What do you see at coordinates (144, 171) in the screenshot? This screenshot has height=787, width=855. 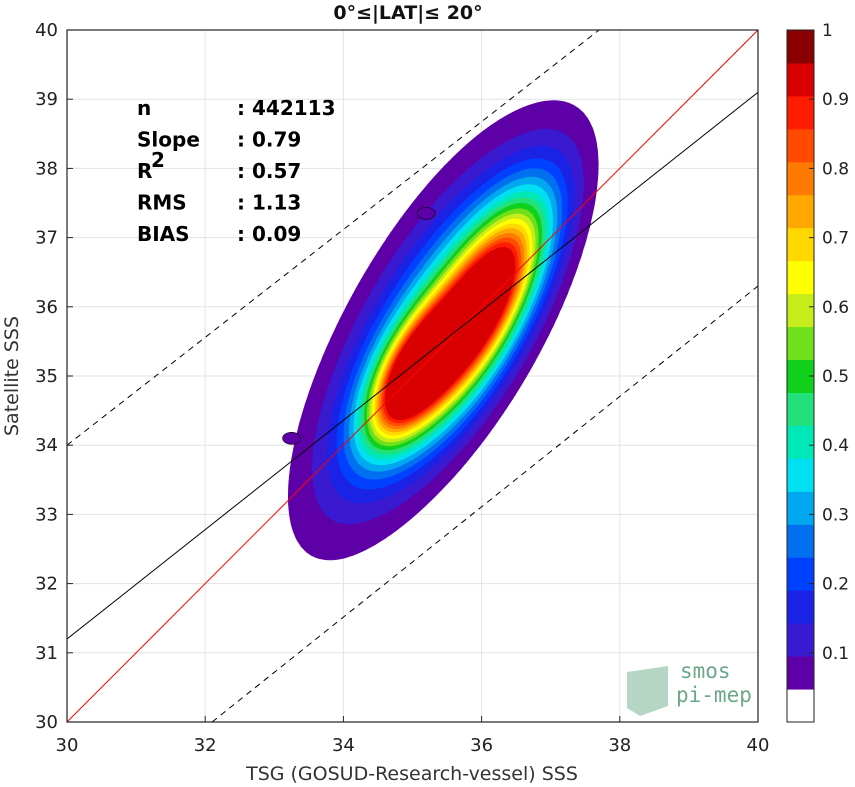 I see `stat-label: R` at bounding box center [144, 171].